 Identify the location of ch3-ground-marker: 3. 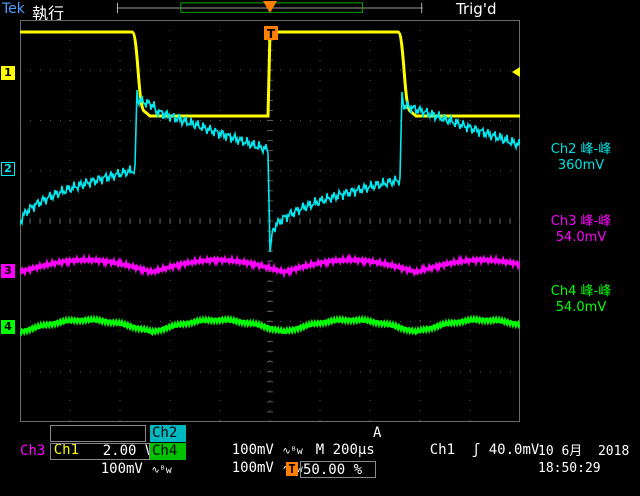
(8, 271).